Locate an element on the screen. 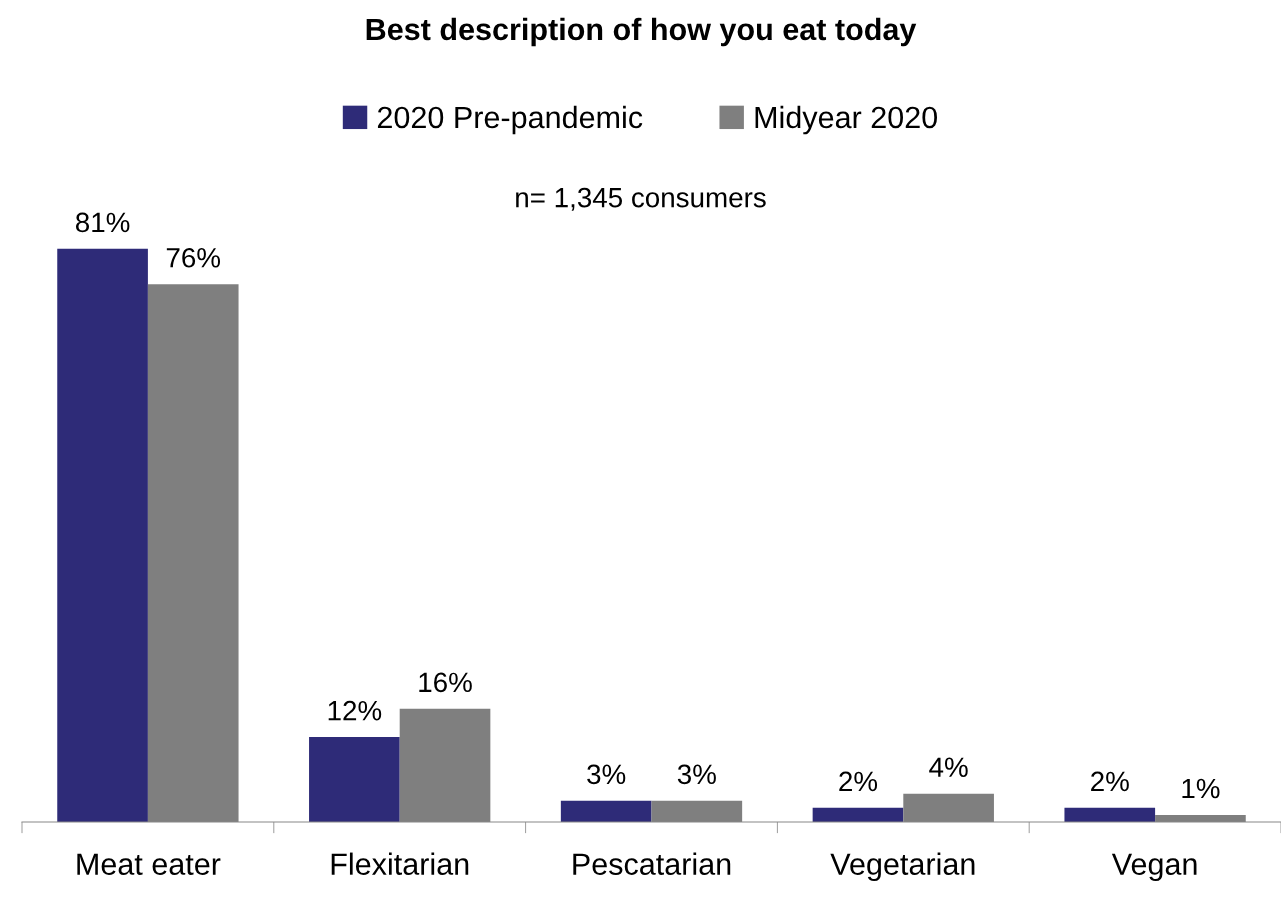  data-label: 12% is located at coordinates (355, 710).